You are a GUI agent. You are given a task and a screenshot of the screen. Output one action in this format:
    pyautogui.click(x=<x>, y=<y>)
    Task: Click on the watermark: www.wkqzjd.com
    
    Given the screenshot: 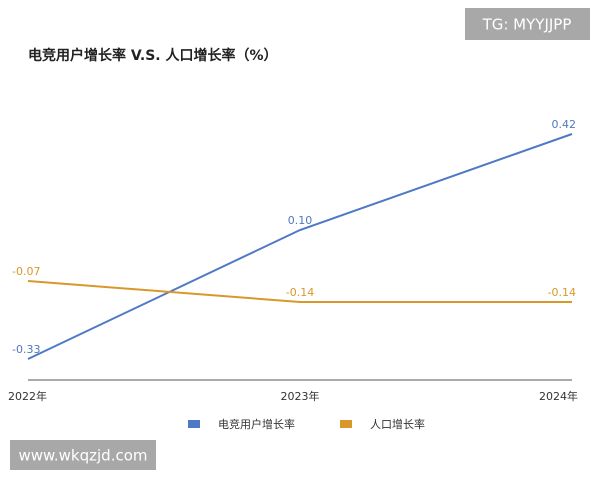 What is the action you would take?
    pyautogui.click(x=82, y=456)
    